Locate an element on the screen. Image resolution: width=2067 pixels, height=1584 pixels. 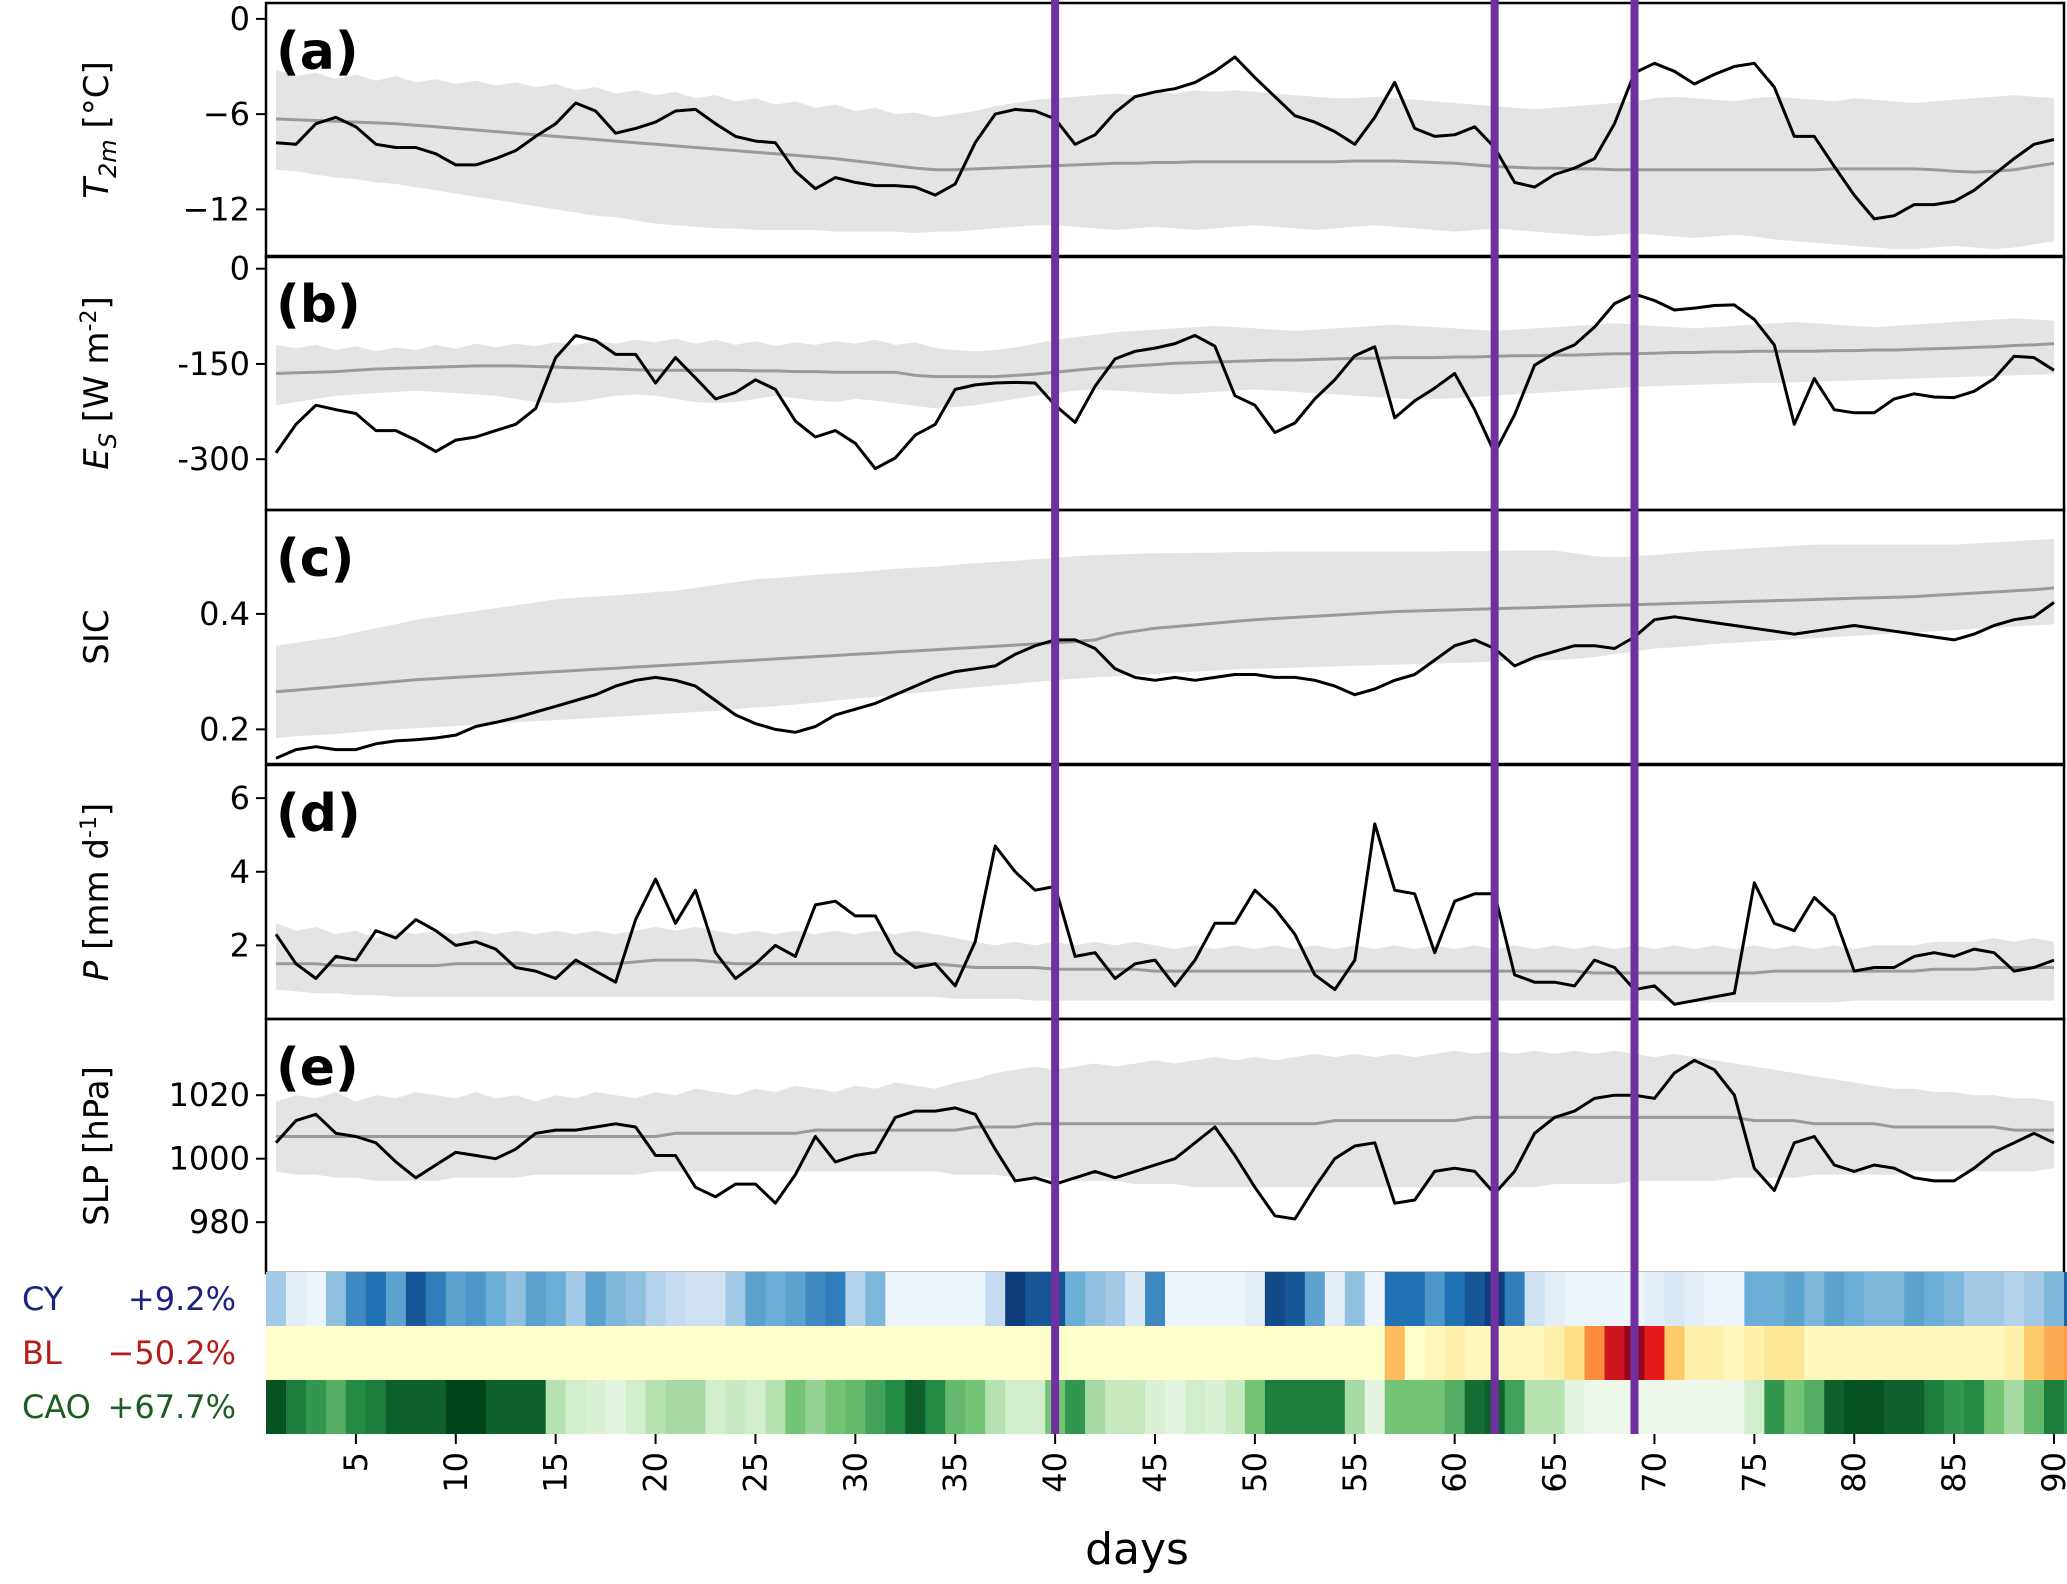
y-tick-label: −6 is located at coordinates (226, 114).